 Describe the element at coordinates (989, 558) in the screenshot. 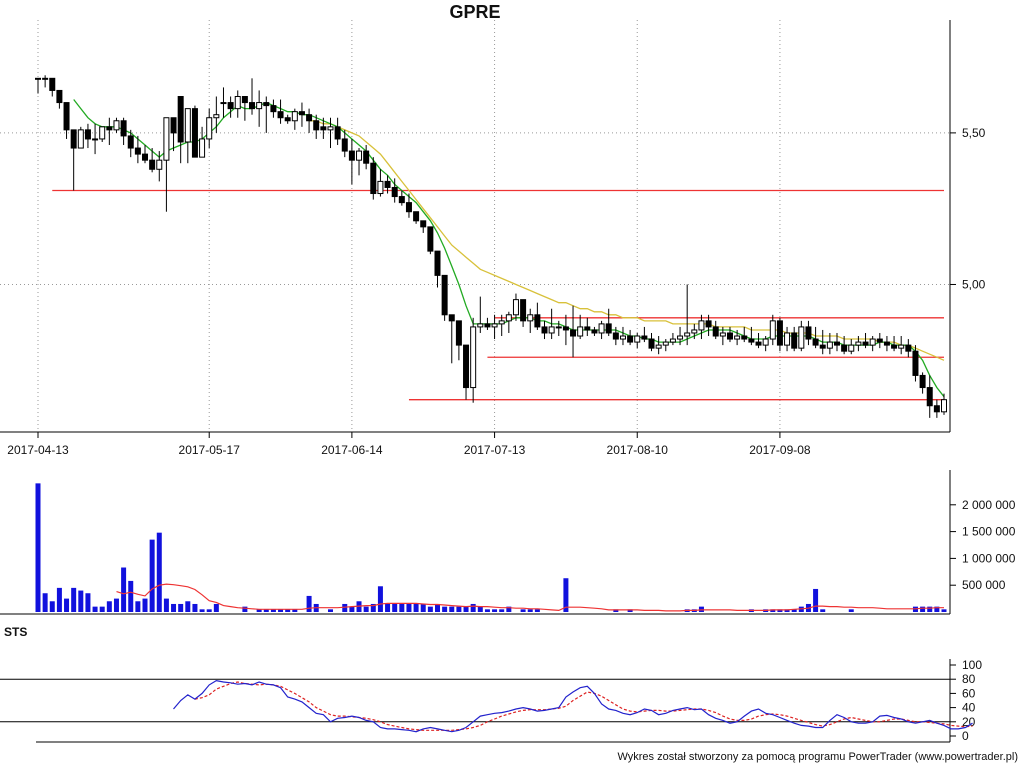

I see `volume-tick-label: 1 000 000` at that location.